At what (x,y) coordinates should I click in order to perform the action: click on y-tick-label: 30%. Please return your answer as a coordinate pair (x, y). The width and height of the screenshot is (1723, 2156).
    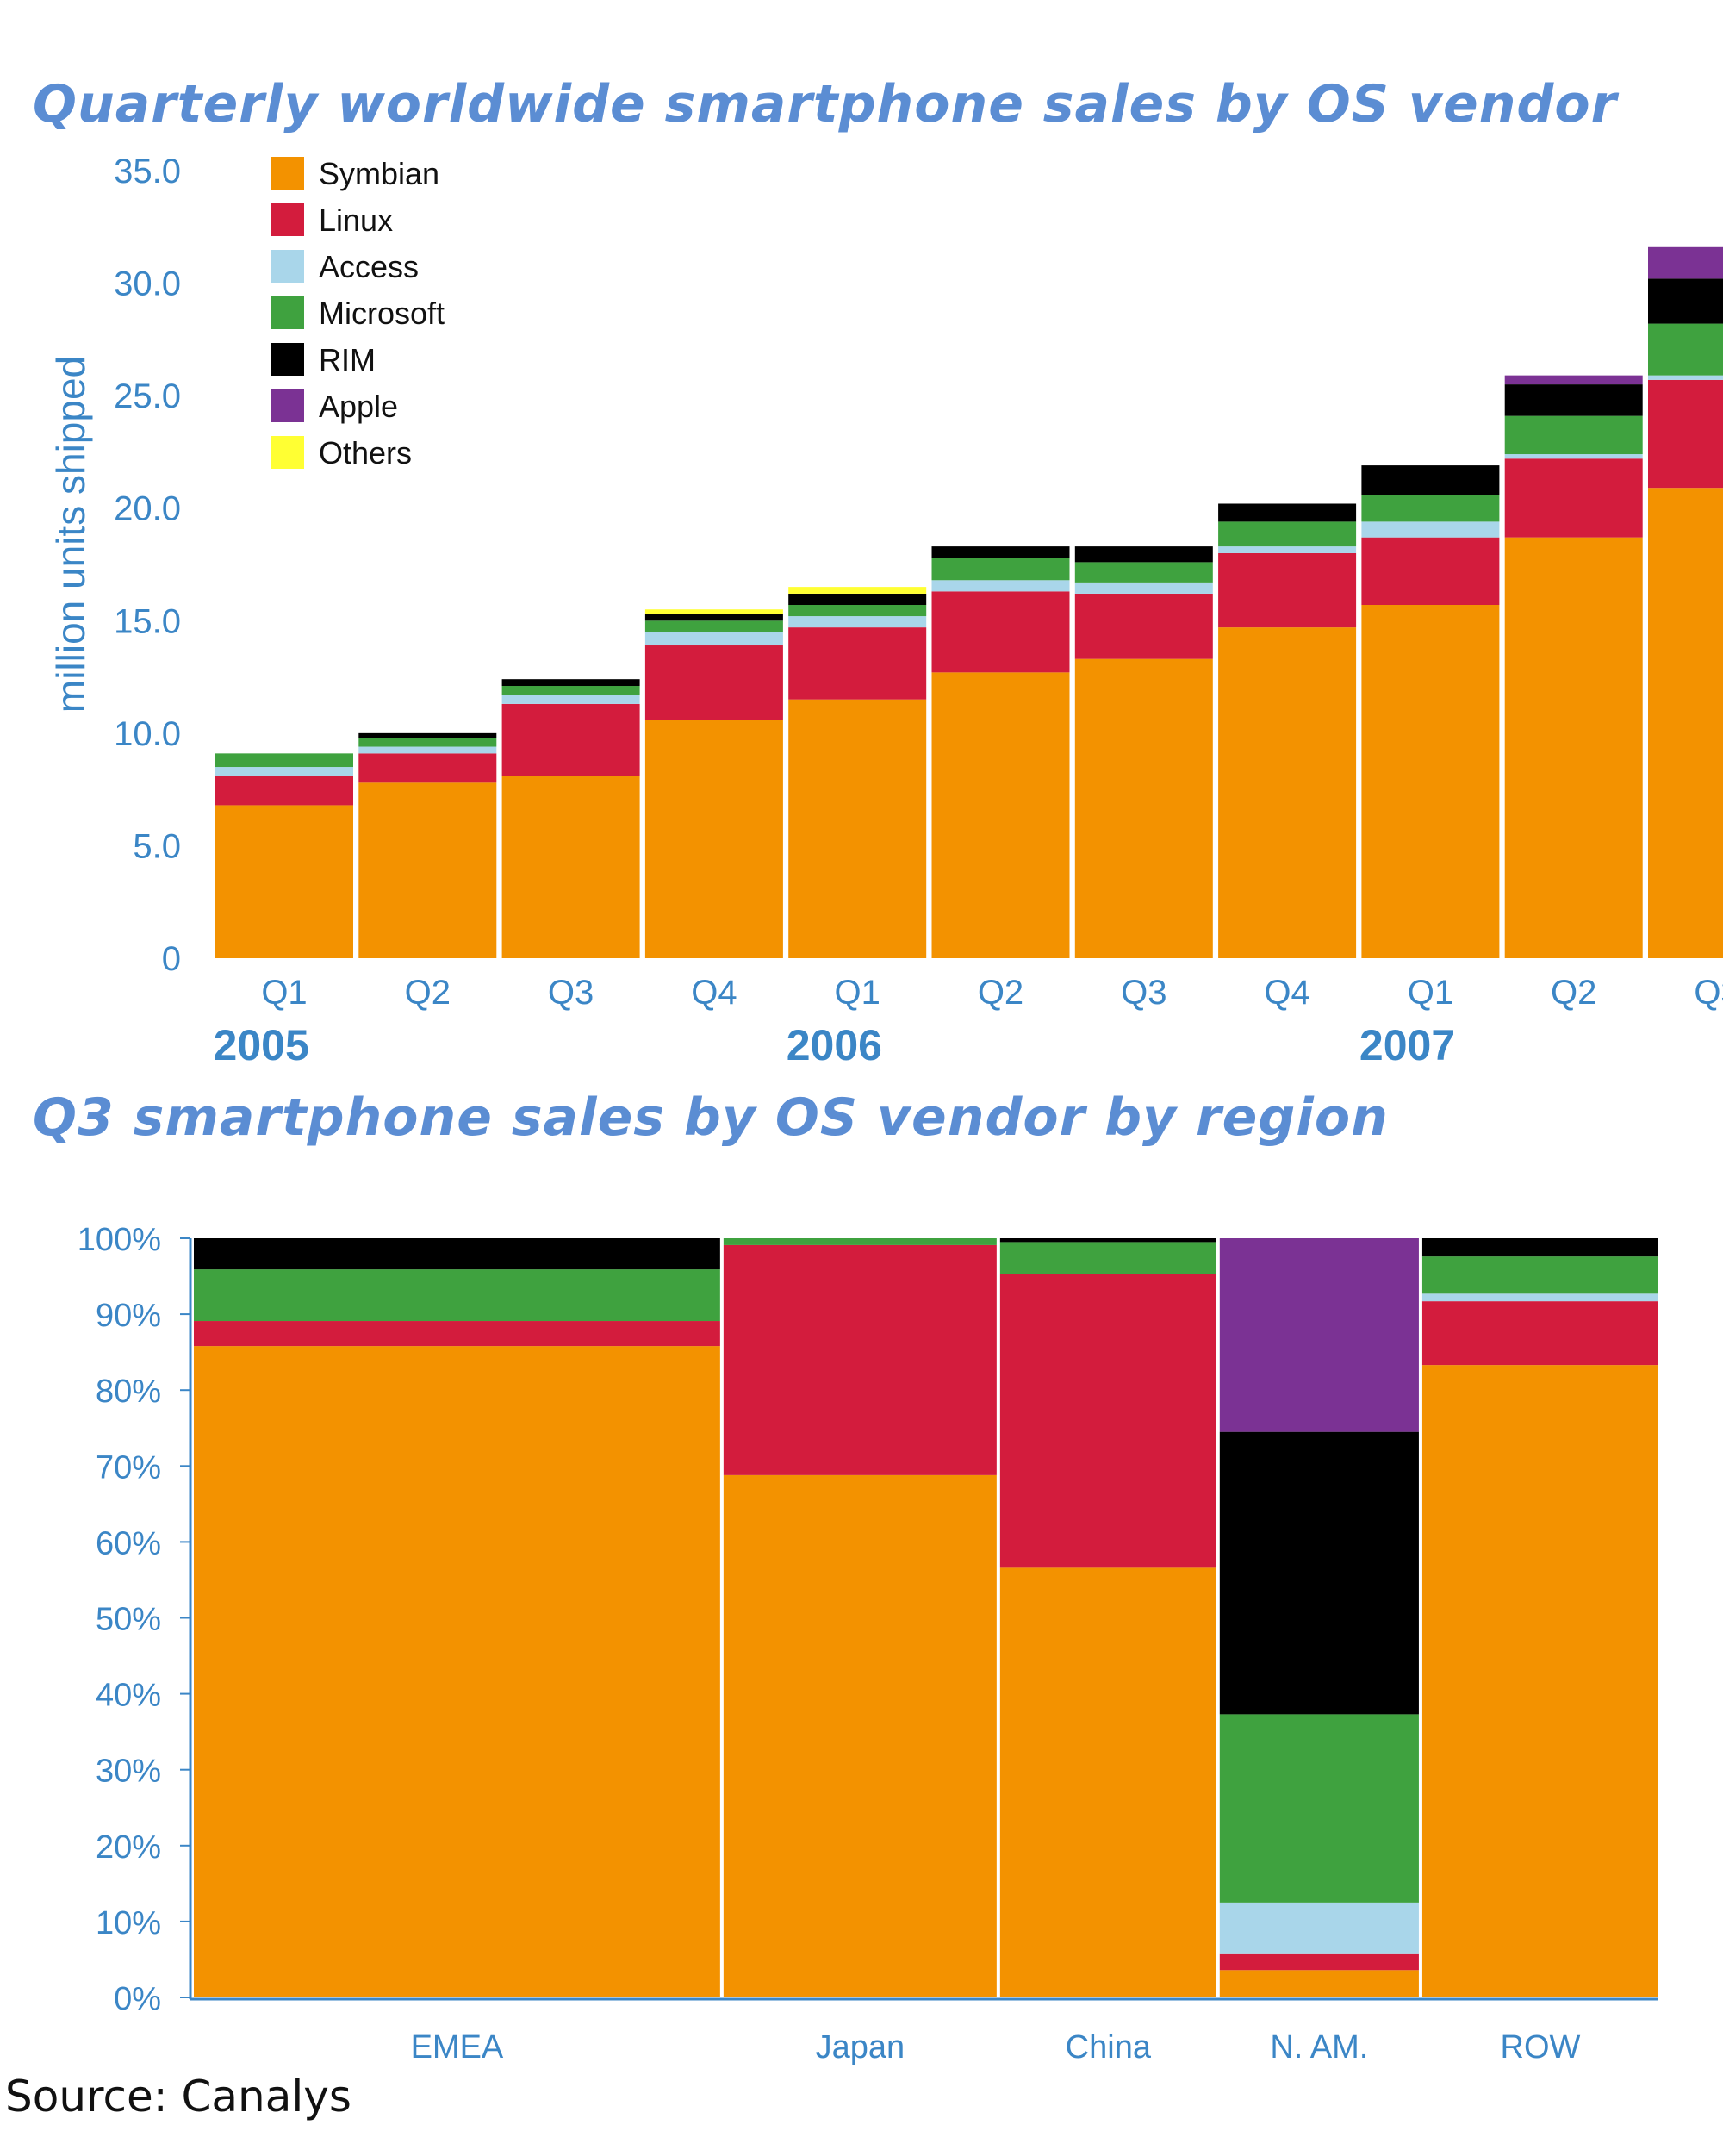
    Looking at the image, I should click on (128, 1772).